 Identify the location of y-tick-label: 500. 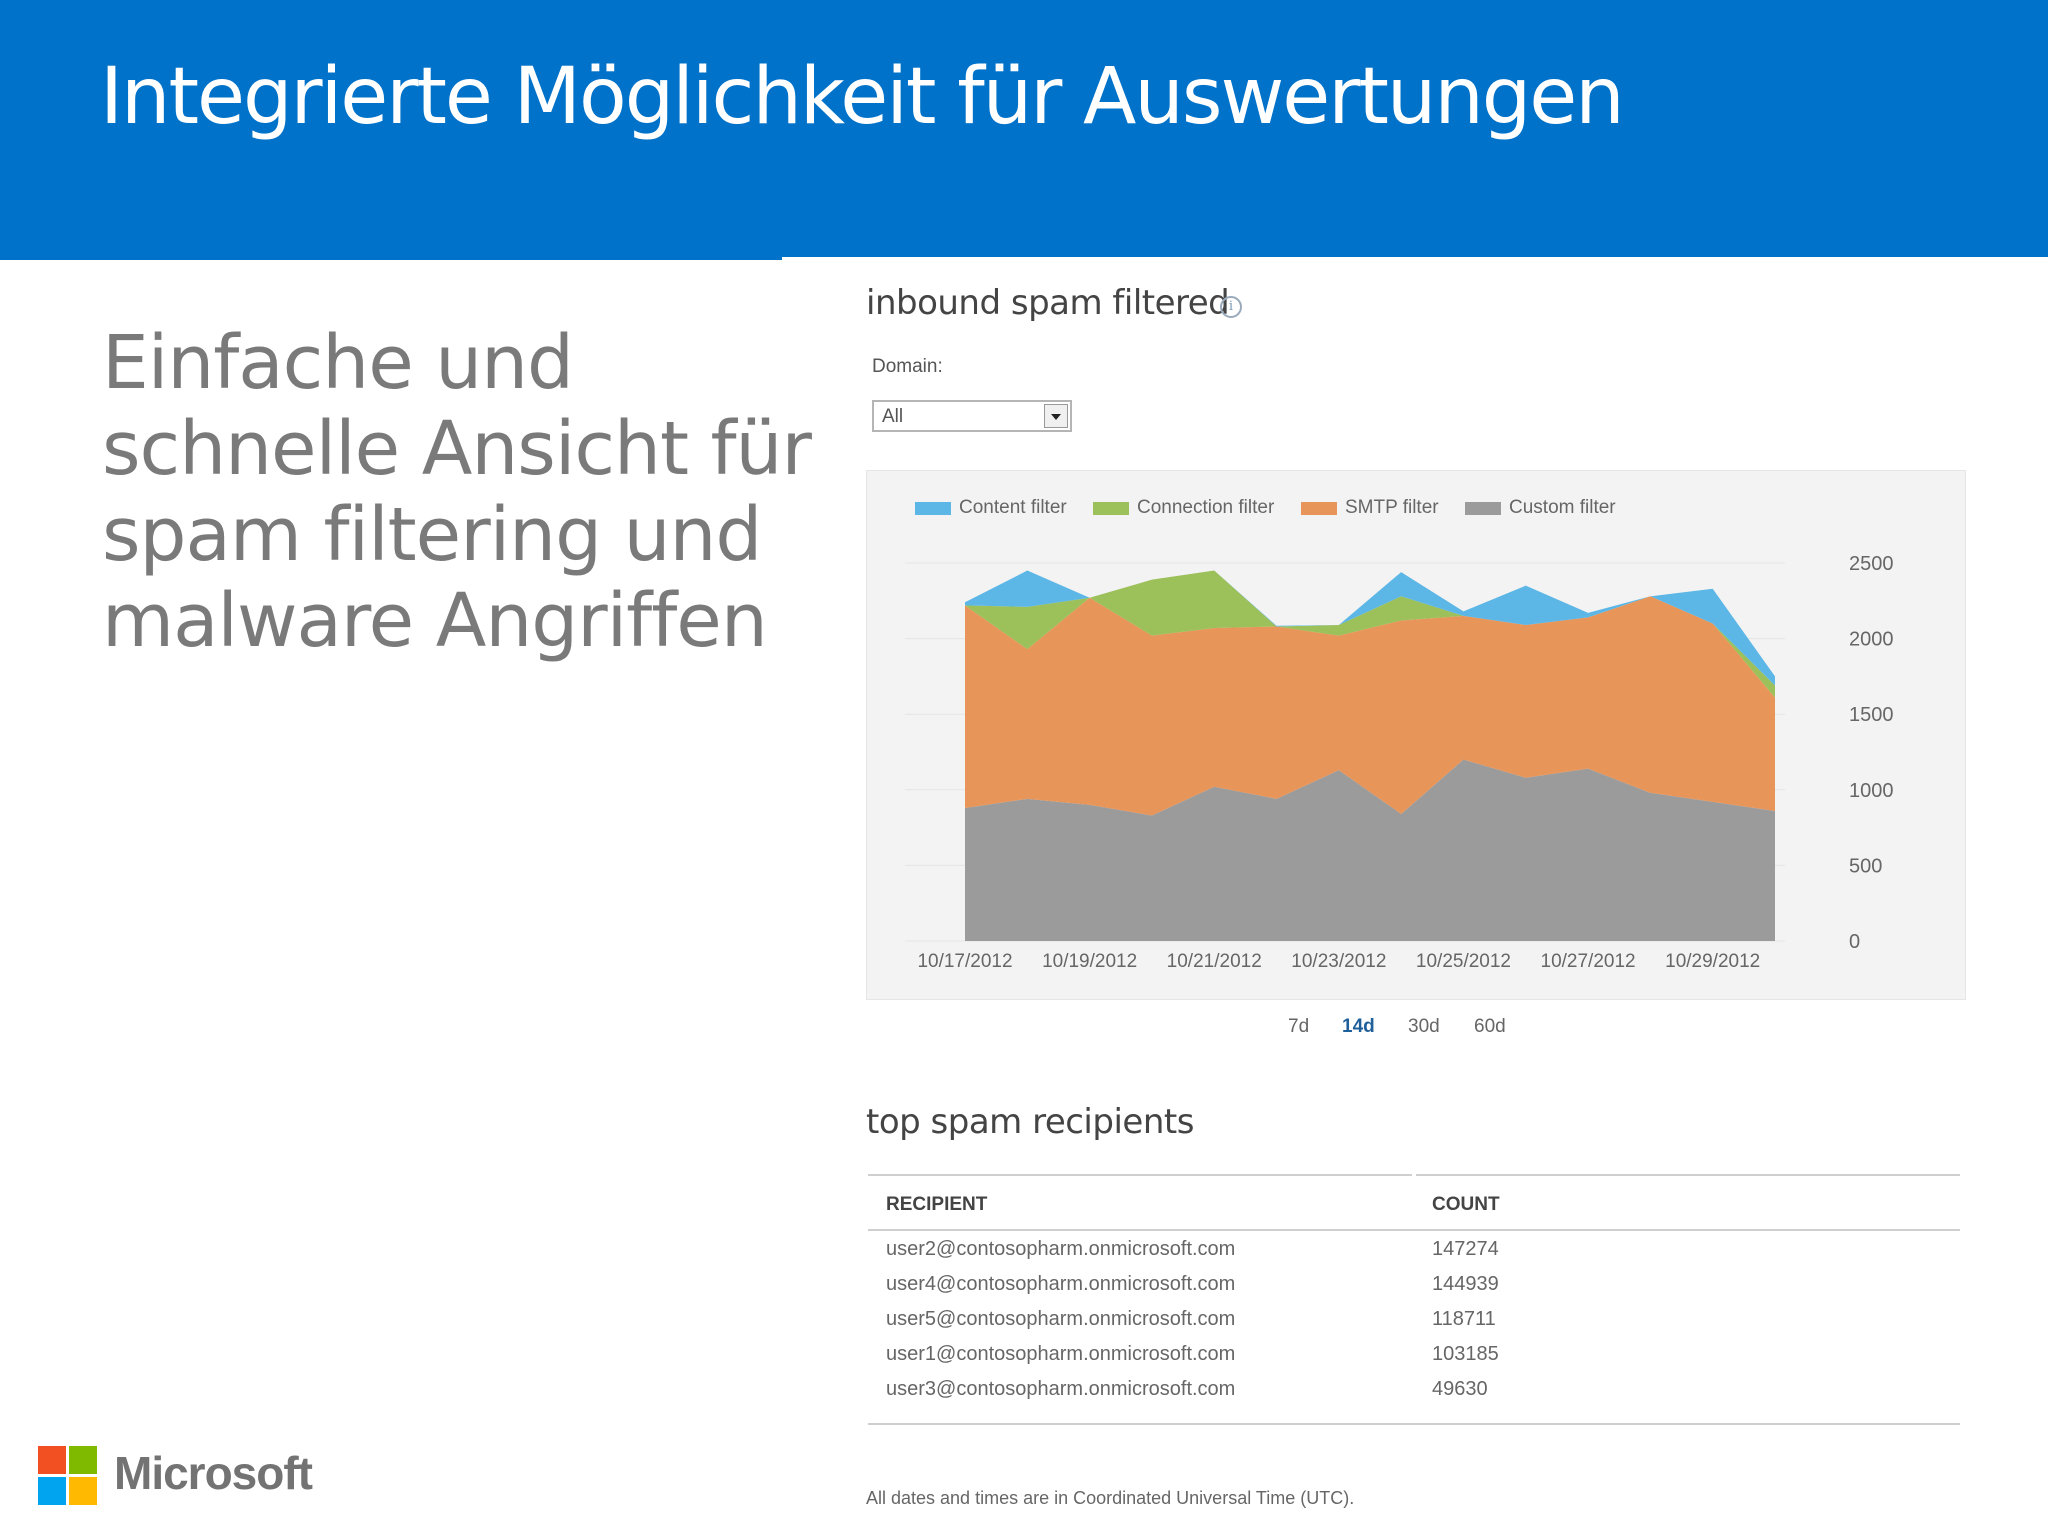
(1865, 866).